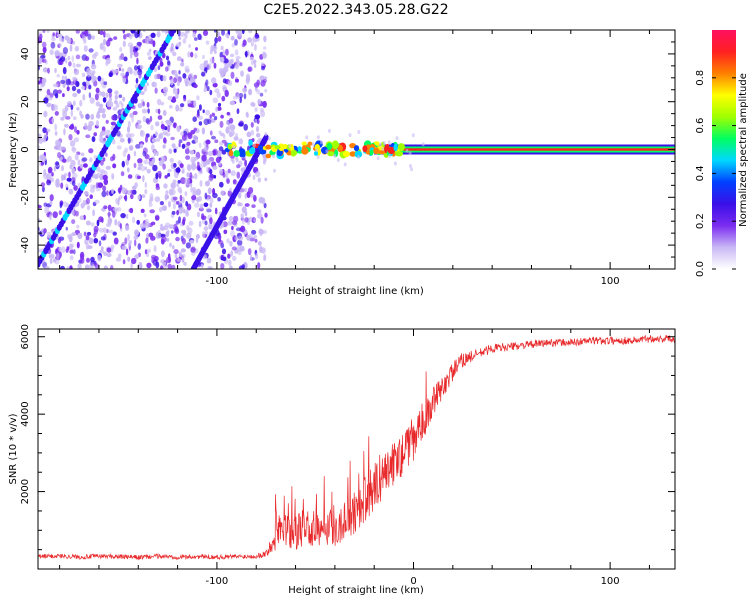 Image resolution: width=750 pixels, height=600 pixels. Describe the element at coordinates (524, 149) in the screenshot. I see `carrier-band-core` at that location.